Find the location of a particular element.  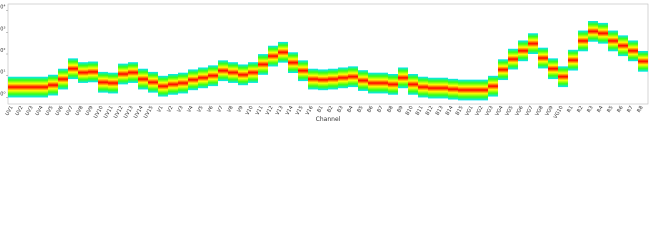

x-tick-label: UV3 is located at coordinates (29, 111).